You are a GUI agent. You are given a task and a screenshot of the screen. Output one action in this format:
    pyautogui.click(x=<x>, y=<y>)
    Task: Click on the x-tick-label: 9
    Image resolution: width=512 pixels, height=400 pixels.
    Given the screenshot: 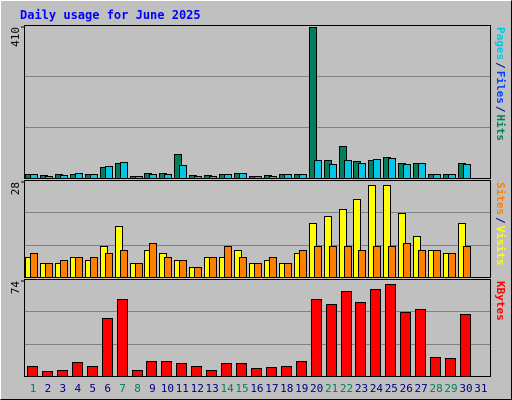 What is the action you would take?
    pyautogui.click(x=152, y=388)
    